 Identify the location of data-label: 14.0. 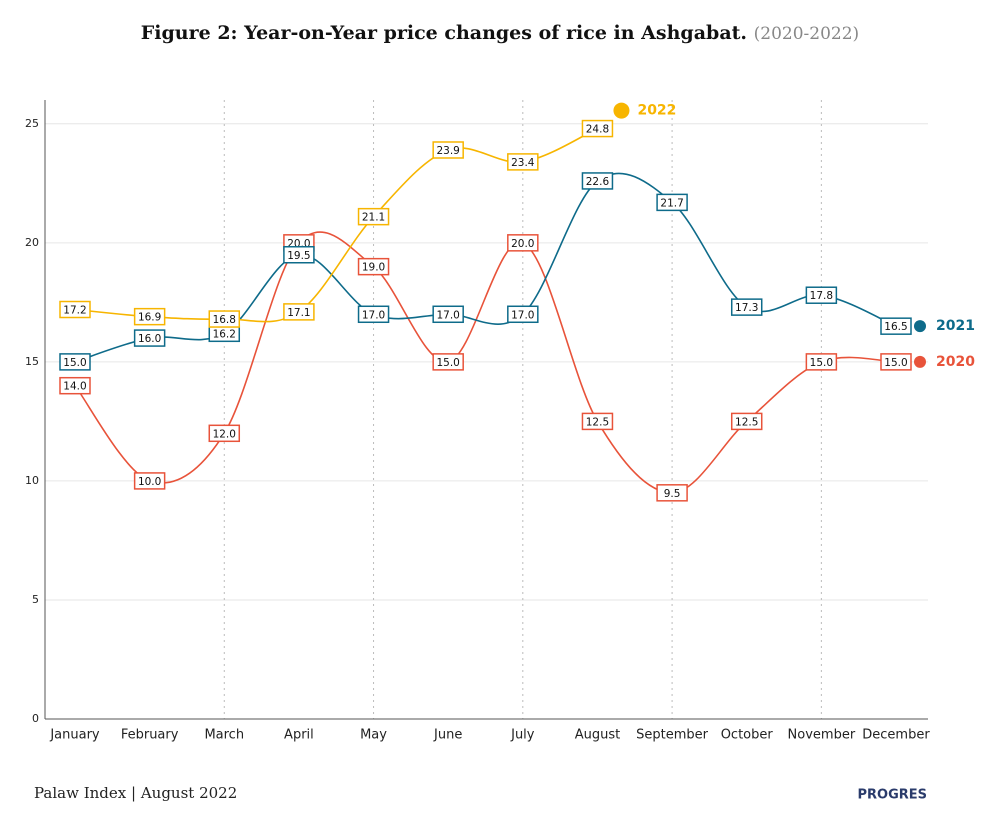
(75, 385).